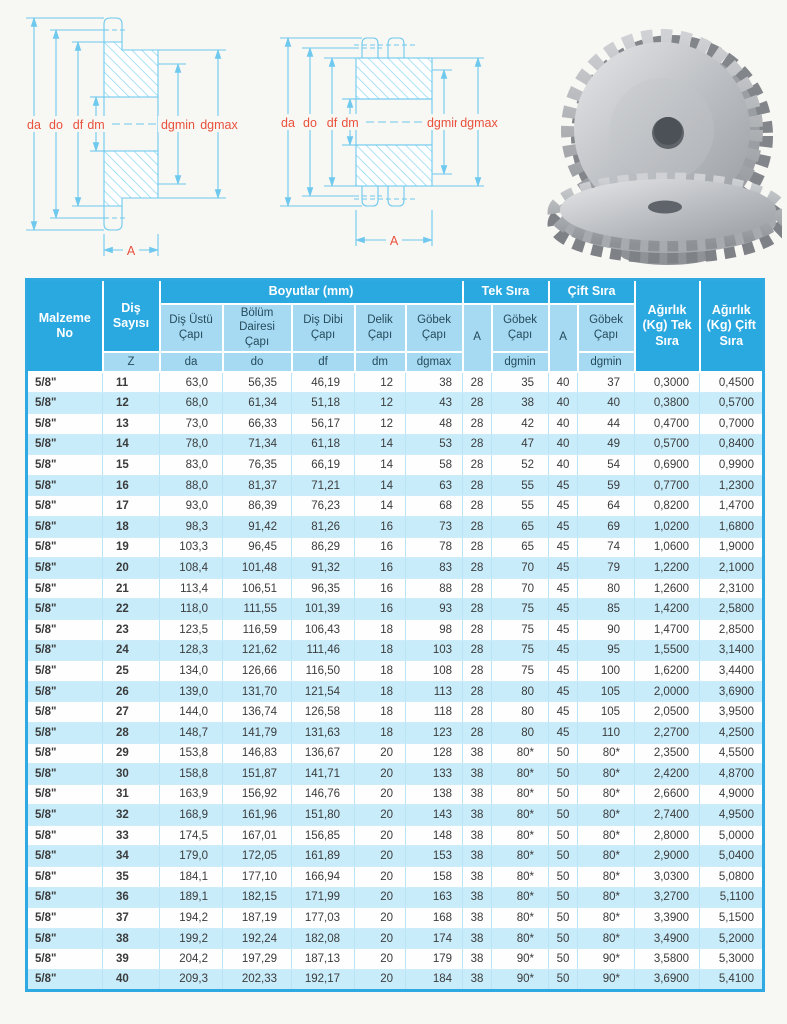 The image size is (787, 1024). I want to click on cell: 14, so click(380, 486).